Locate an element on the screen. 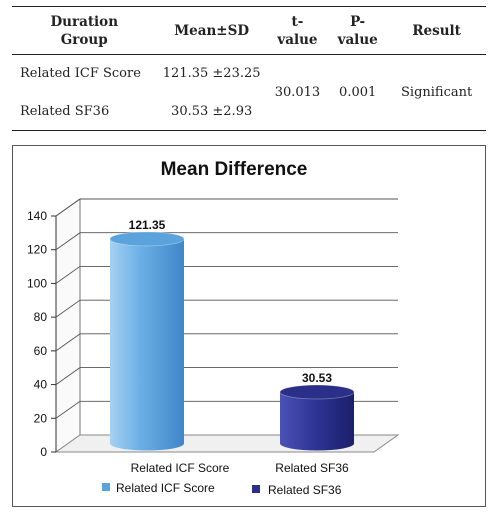 This screenshot has height=515, width=499. y-tick-label: 140 is located at coordinates (37, 216).